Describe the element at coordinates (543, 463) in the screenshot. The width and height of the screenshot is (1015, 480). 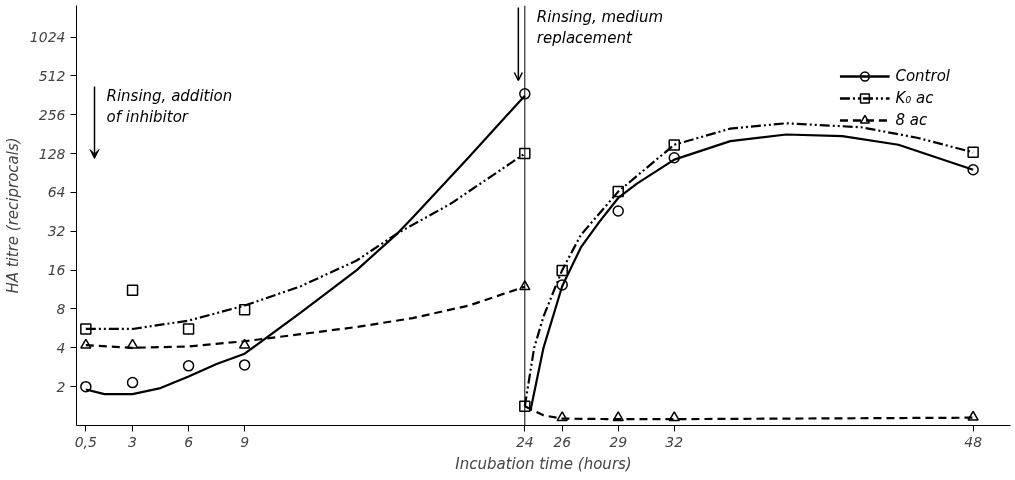
I see `x-axis-title: Incubation time (hours)` at that location.